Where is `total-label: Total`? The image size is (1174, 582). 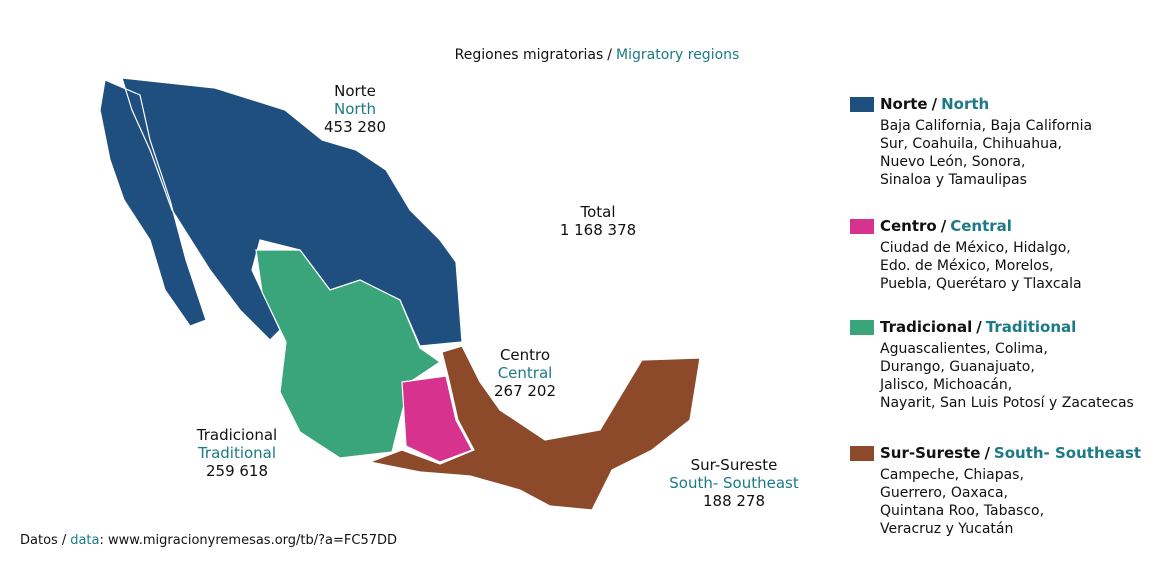
total-label: Total is located at coordinates (598, 212).